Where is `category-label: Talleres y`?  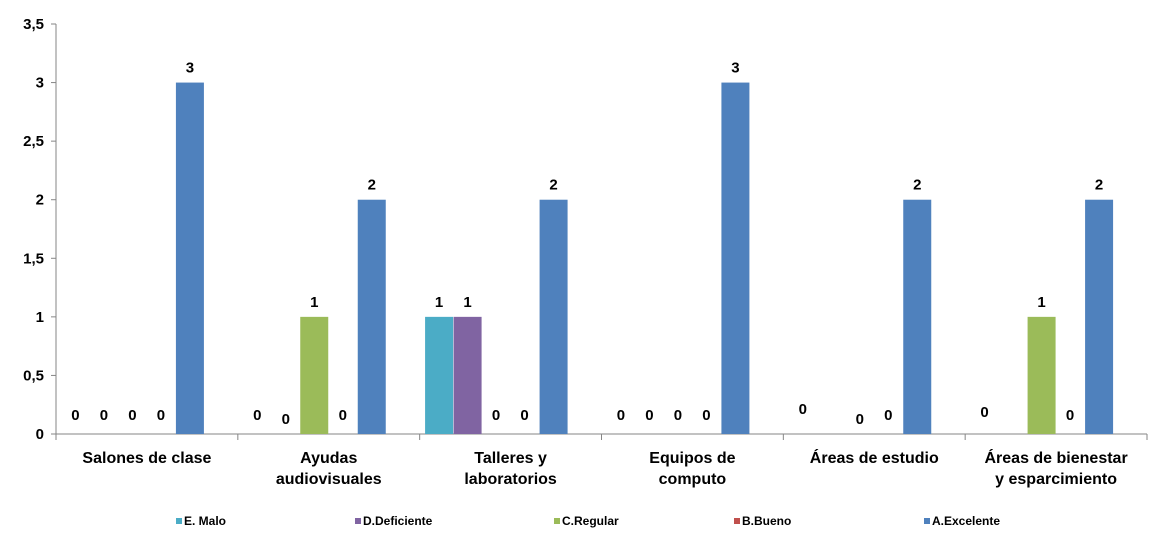 category-label: Talleres y is located at coordinates (510, 458).